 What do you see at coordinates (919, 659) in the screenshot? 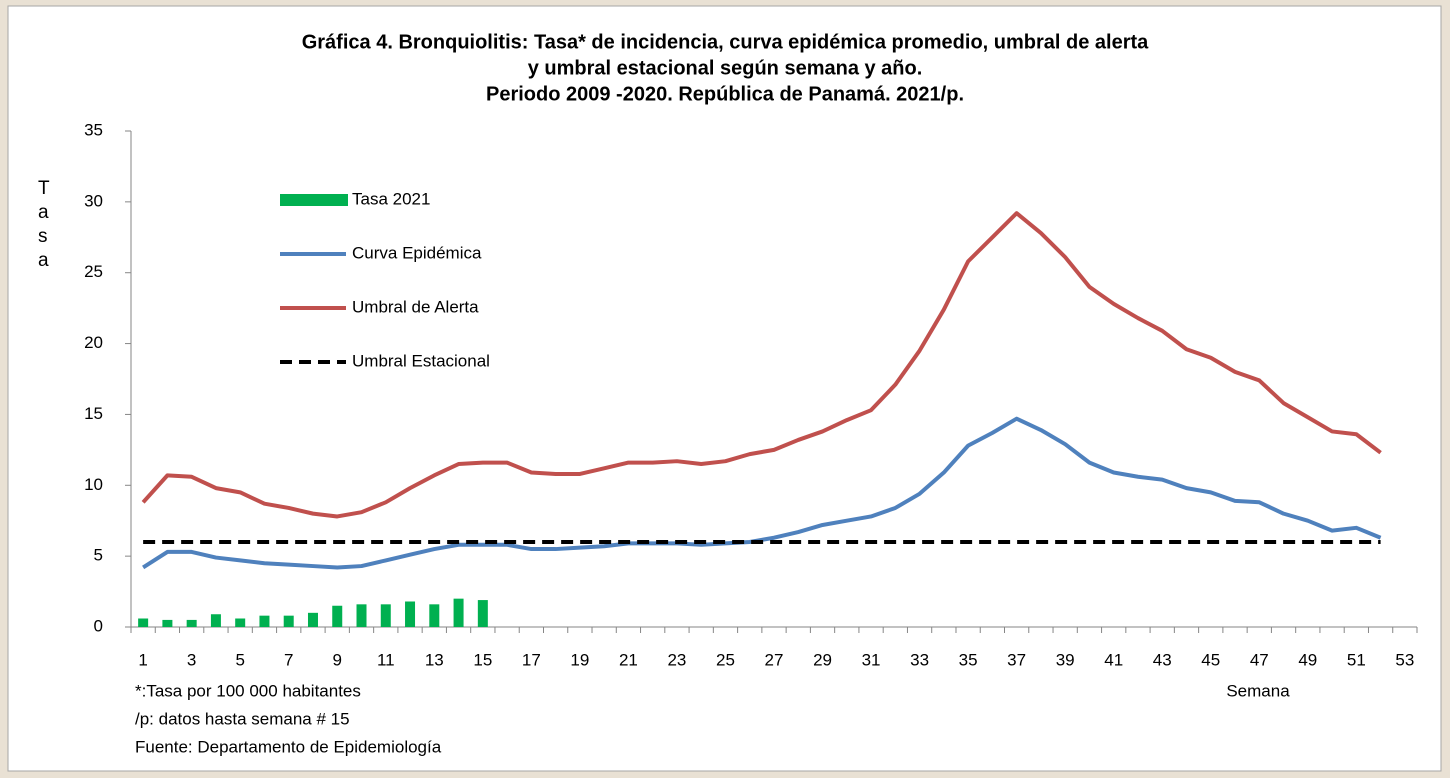
I see `x-tick-label: 33` at bounding box center [919, 659].